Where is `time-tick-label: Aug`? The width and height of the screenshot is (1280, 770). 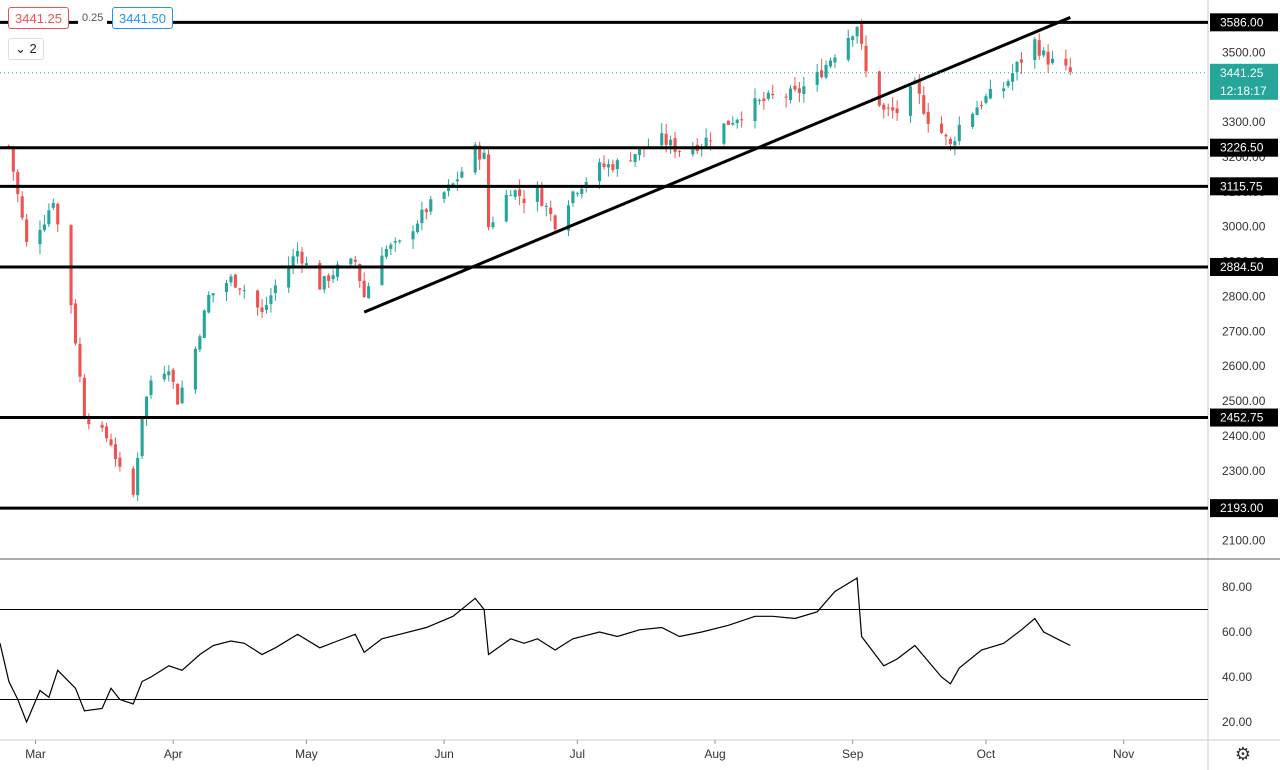 time-tick-label: Aug is located at coordinates (714, 754).